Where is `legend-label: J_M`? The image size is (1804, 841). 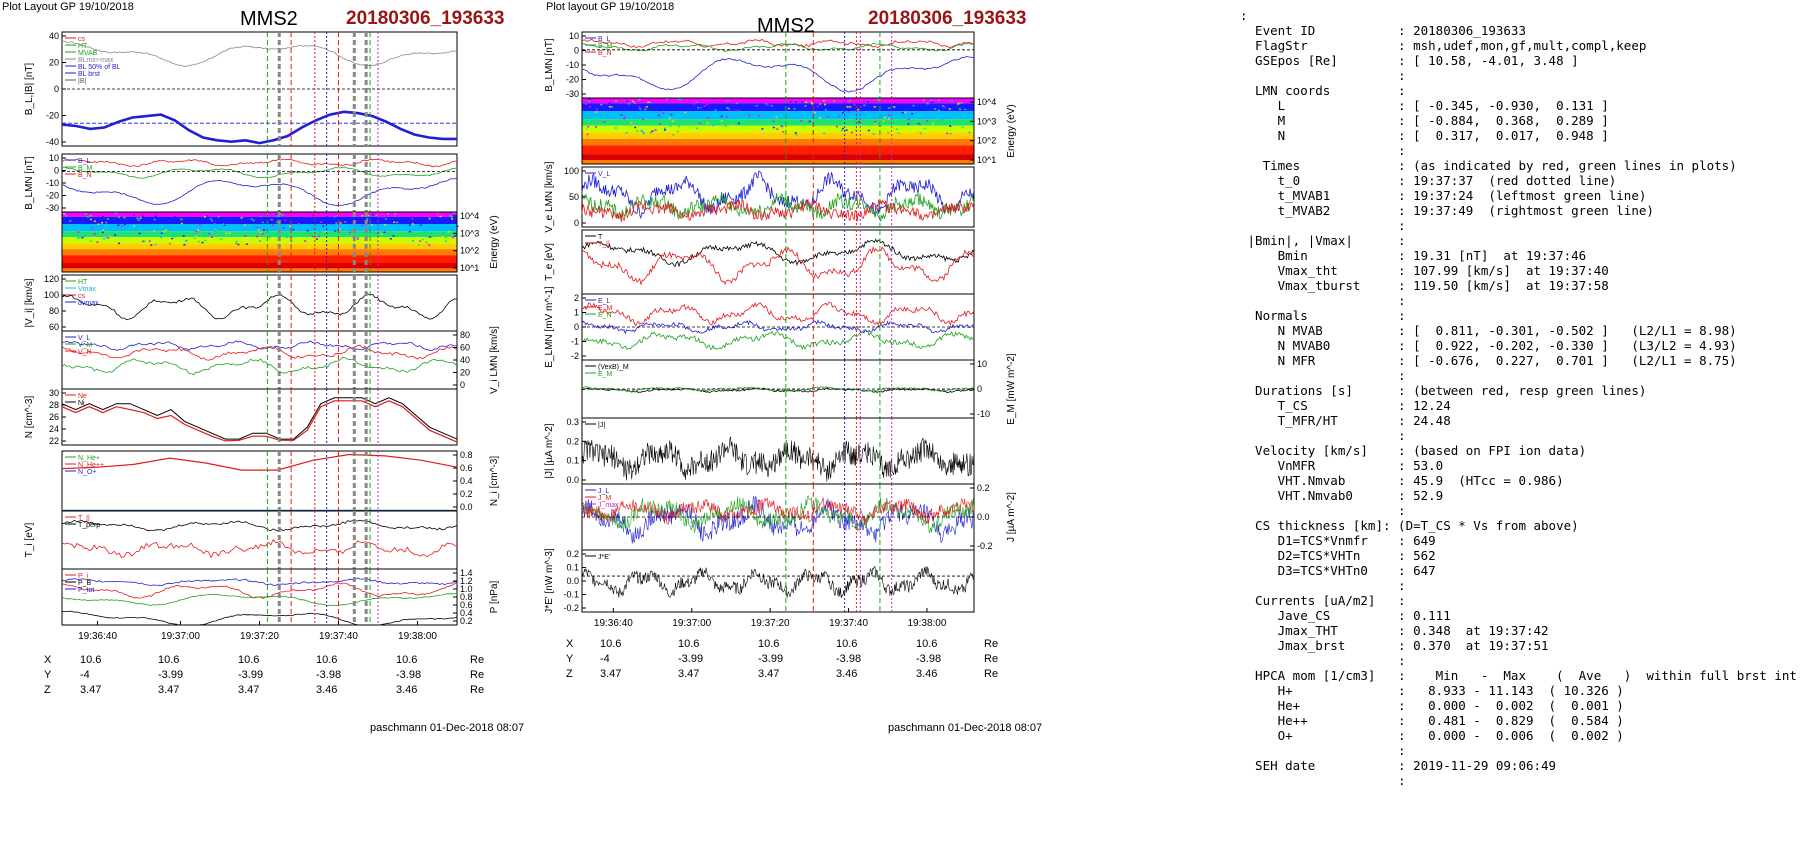 legend-label: J_M is located at coordinates (604, 498).